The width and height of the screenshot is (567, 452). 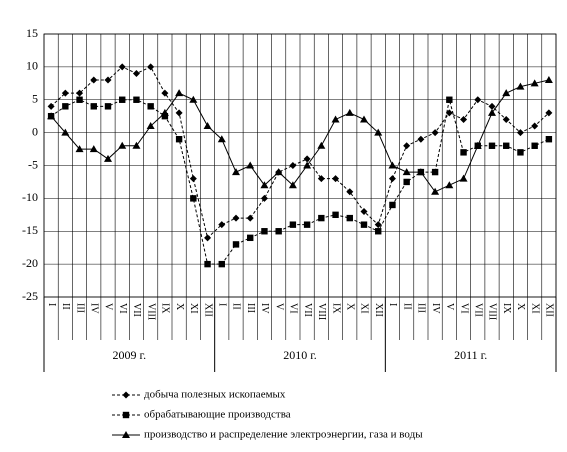 What do you see at coordinates (122, 308) in the screenshot?
I see `x-tick-label: VI` at bounding box center [122, 308].